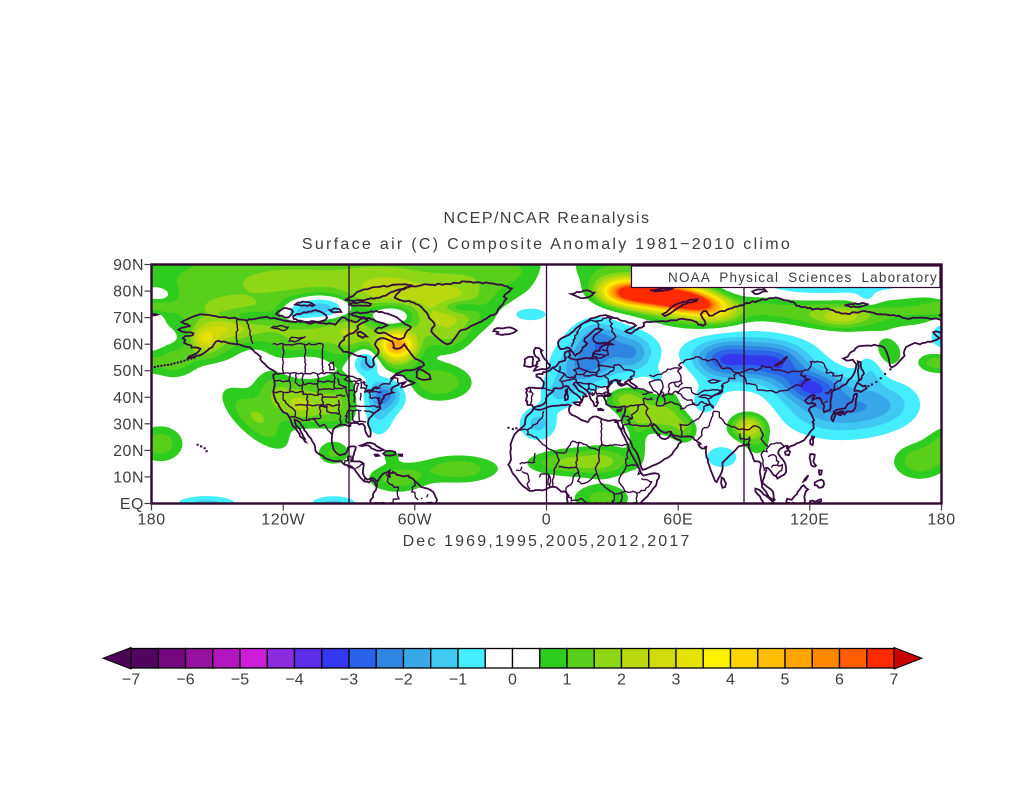  What do you see at coordinates (128, 451) in the screenshot?
I see `svg-text: 20N` at bounding box center [128, 451].